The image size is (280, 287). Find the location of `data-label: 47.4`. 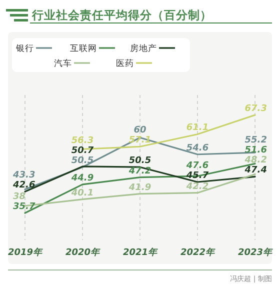

data-label: 47.4 is located at coordinates (255, 171).